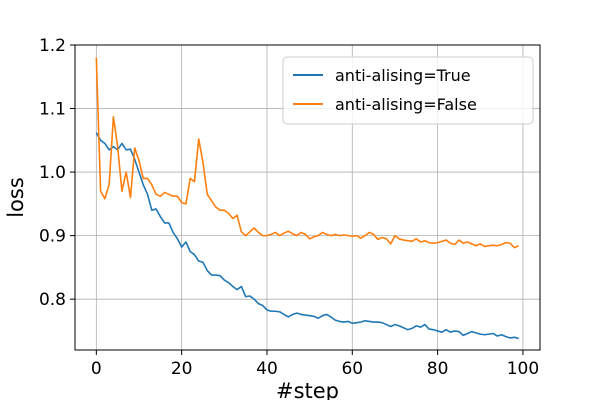 The image size is (600, 400). What do you see at coordinates (352, 369) in the screenshot?
I see `x-tick-label: 60` at bounding box center [352, 369].